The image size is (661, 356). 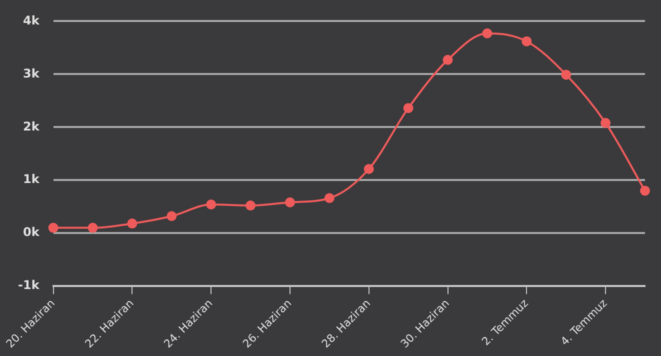 What do you see at coordinates (31, 20) in the screenshot?
I see `y-tick-label: 4k` at bounding box center [31, 20].